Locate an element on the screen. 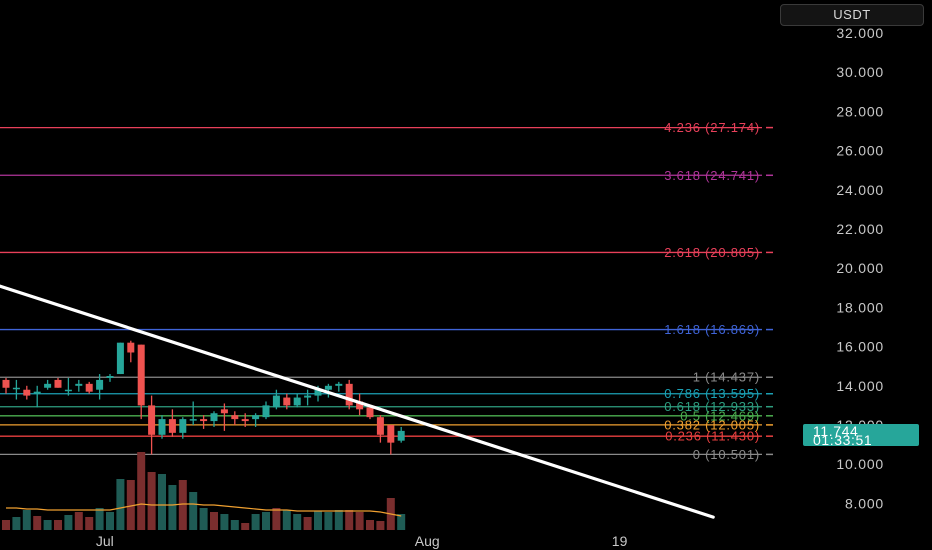  fib-level-label: 1 (14.437) is located at coordinates (726, 377).